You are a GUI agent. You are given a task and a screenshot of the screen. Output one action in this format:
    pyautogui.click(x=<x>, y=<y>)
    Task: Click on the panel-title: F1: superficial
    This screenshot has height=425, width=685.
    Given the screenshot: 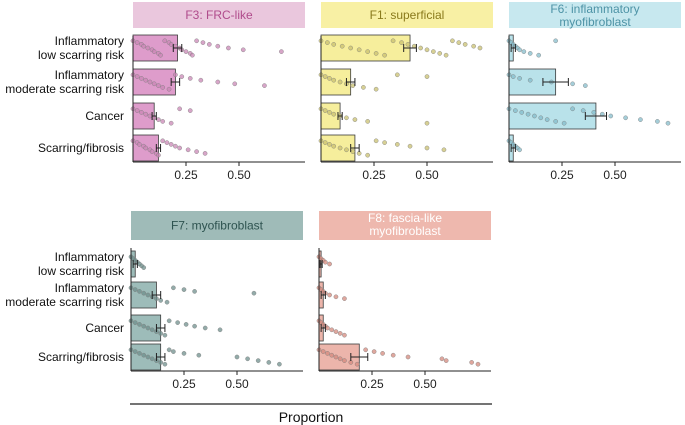 What is the action you would take?
    pyautogui.click(x=407, y=15)
    